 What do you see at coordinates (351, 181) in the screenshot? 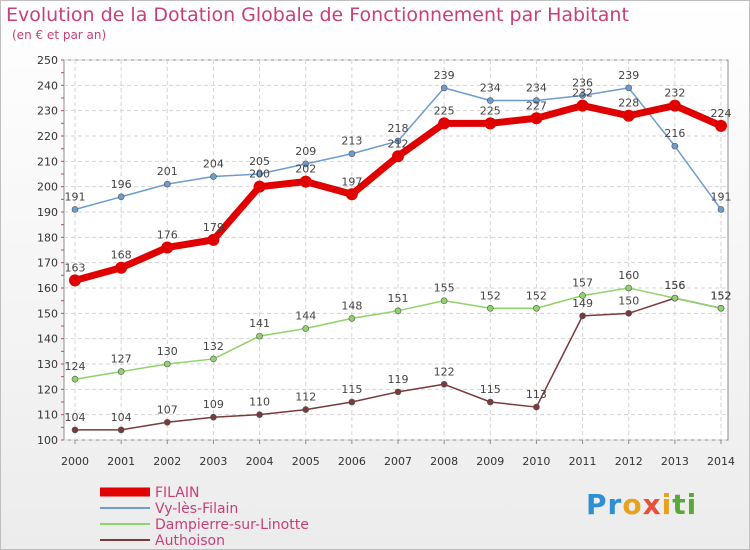
I see `data-label: 197` at bounding box center [351, 181].